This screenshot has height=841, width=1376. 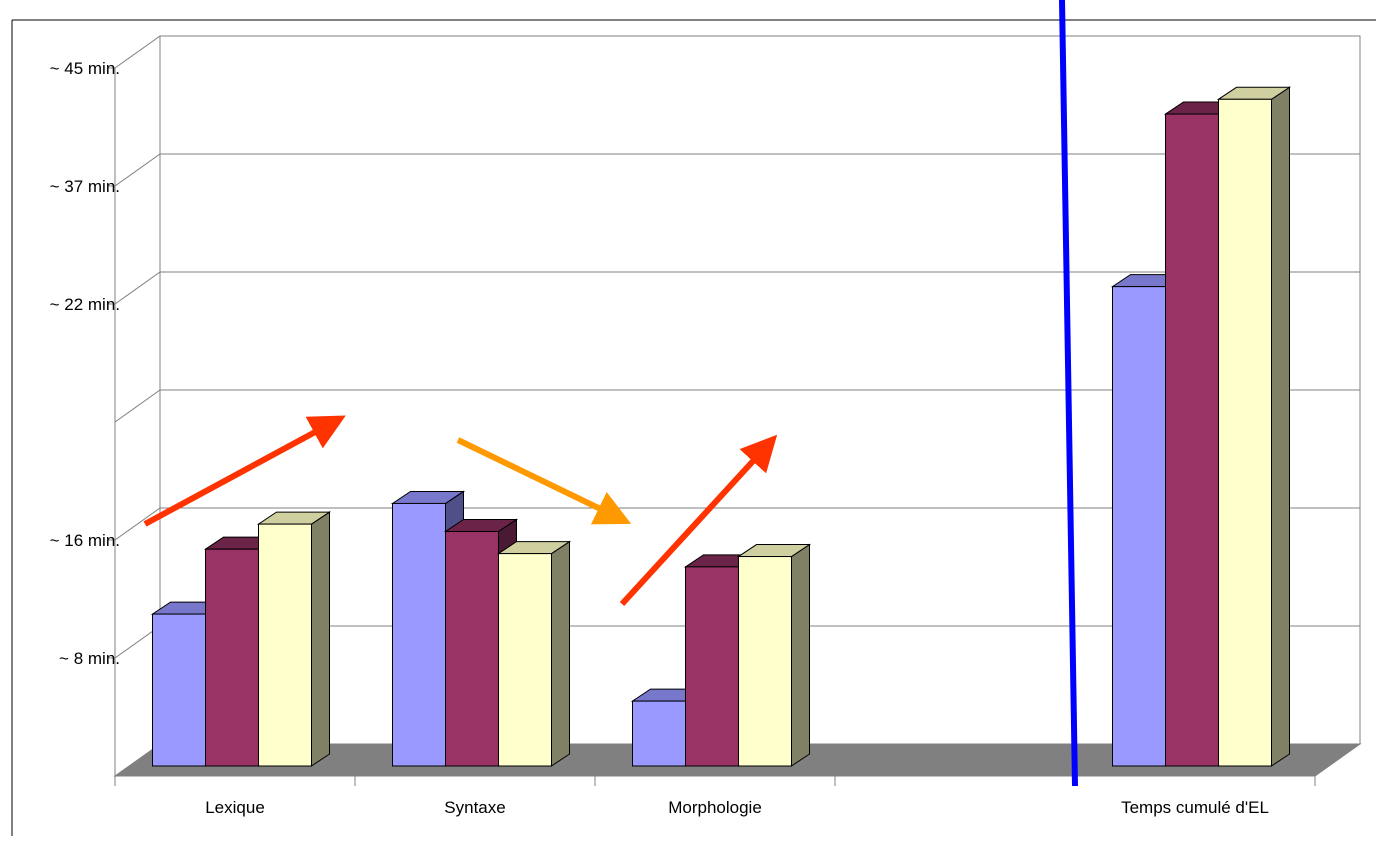 What do you see at coordinates (1195, 807) in the screenshot?
I see `x-tick-label: Temps cumulé d'EL` at bounding box center [1195, 807].